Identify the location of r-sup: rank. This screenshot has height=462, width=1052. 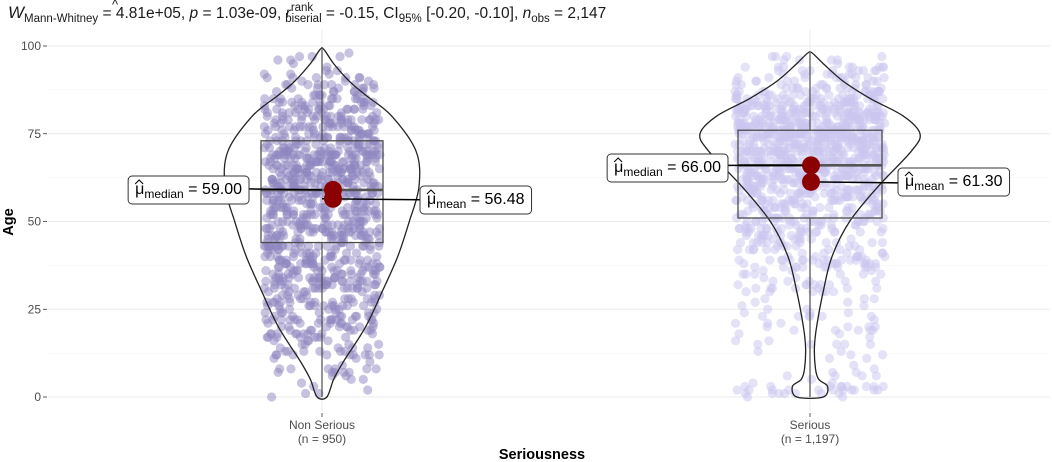
(302, 8).